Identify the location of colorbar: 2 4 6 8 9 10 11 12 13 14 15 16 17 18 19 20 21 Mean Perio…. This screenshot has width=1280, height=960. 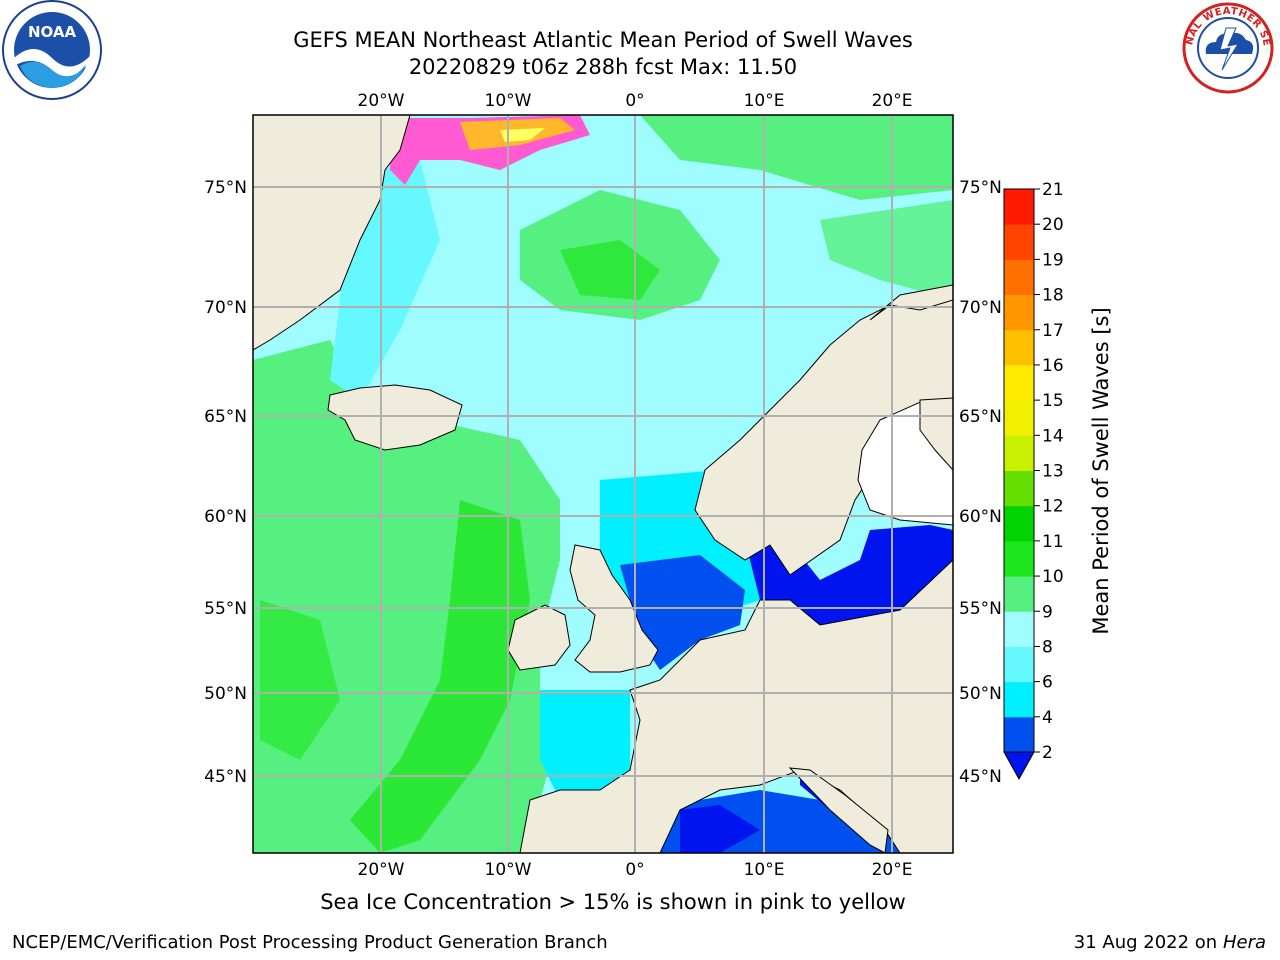
(1058, 480).